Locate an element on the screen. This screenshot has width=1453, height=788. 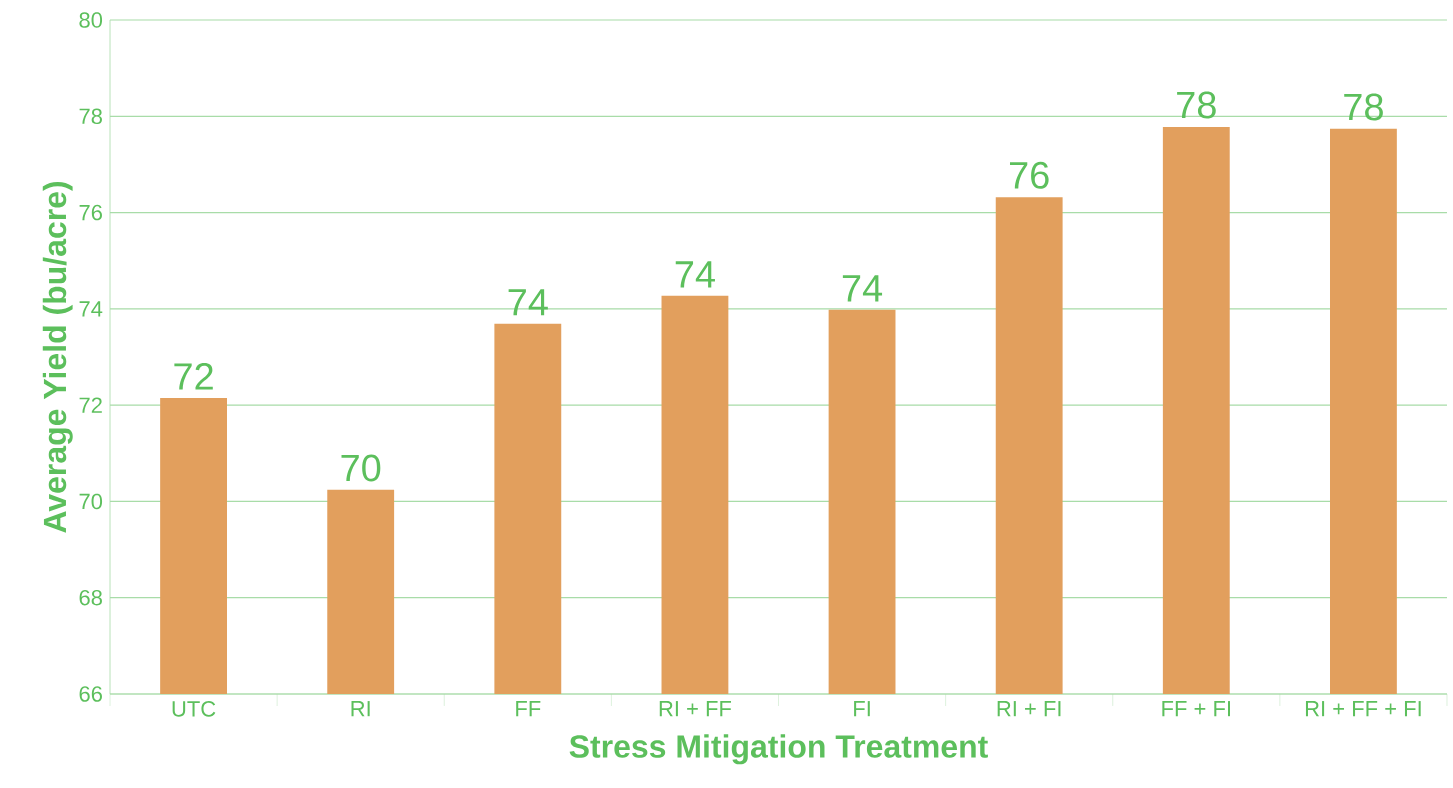
data-label: 72 is located at coordinates (193, 376).